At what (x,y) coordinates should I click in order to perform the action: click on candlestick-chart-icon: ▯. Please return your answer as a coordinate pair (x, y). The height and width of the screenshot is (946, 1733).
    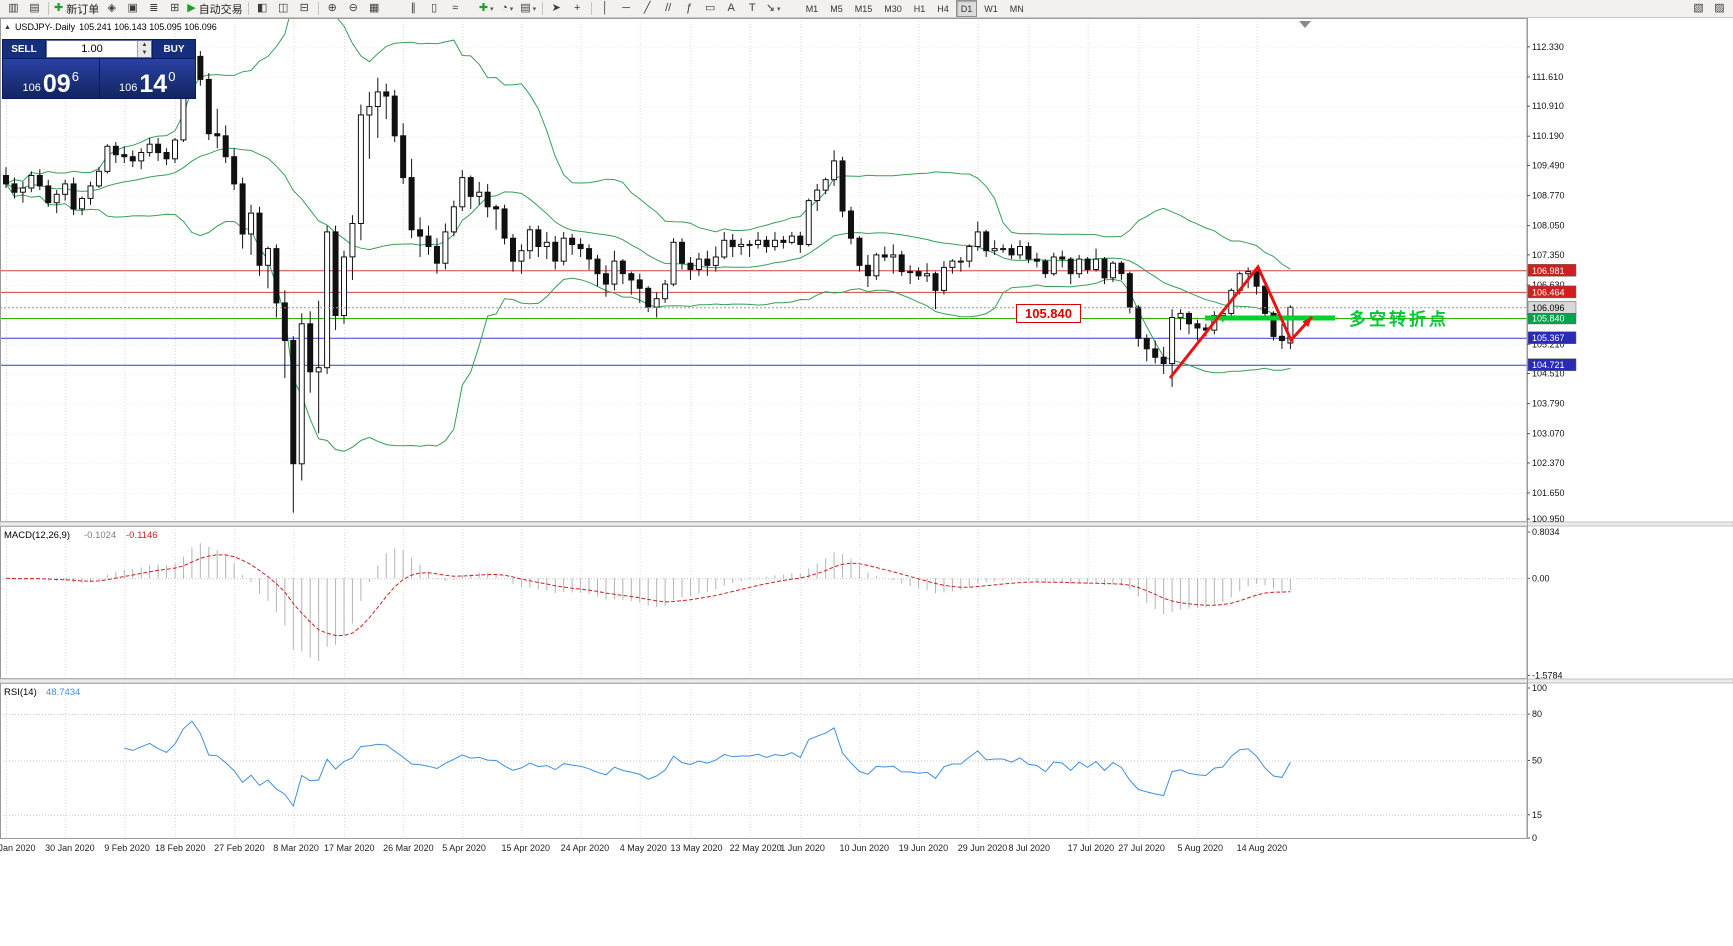
    Looking at the image, I should click on (434, 8).